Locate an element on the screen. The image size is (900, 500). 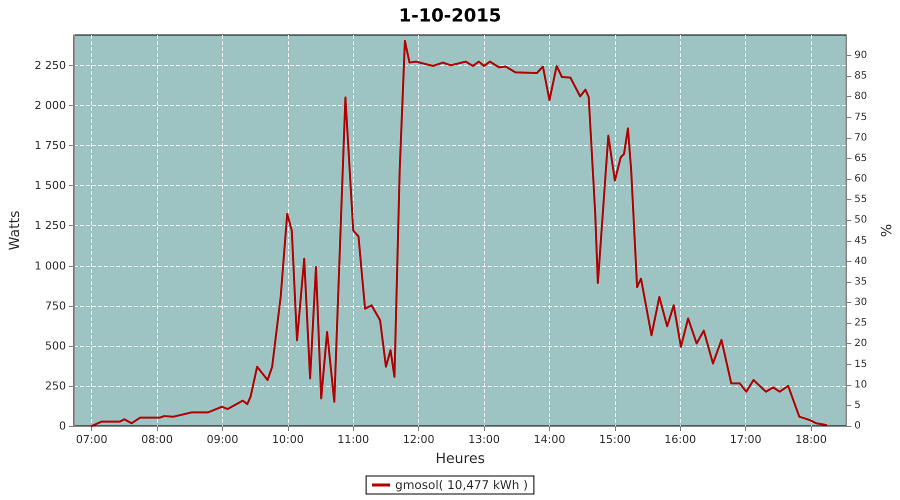
y2-tick-label: 75 is located at coordinates (861, 117).